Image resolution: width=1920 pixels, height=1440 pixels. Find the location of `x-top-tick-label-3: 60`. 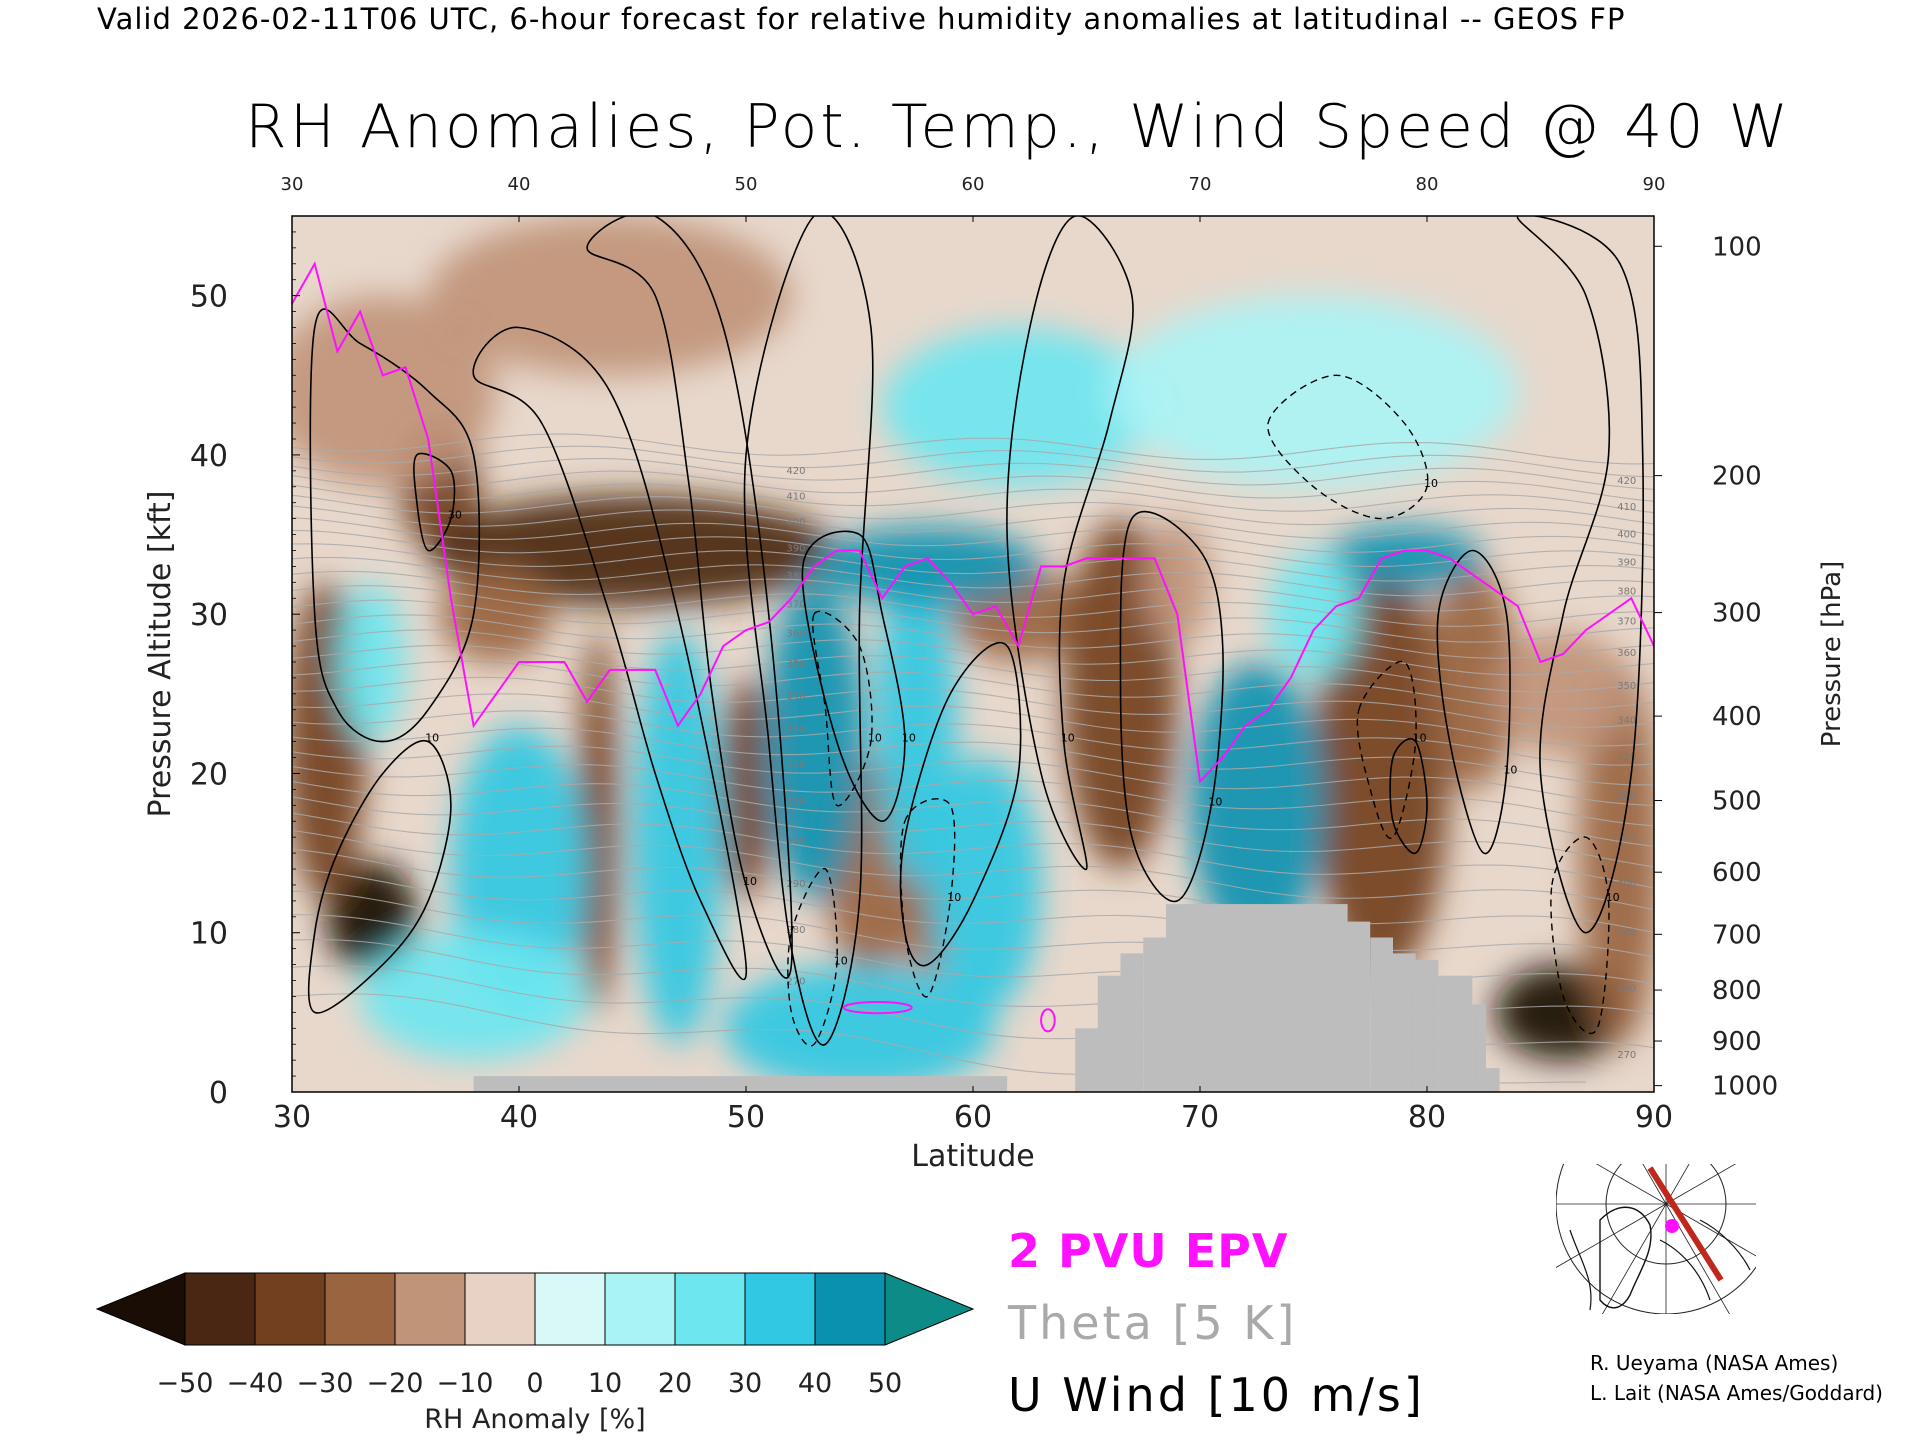

x-top-tick-label-3: 60 is located at coordinates (973, 184).